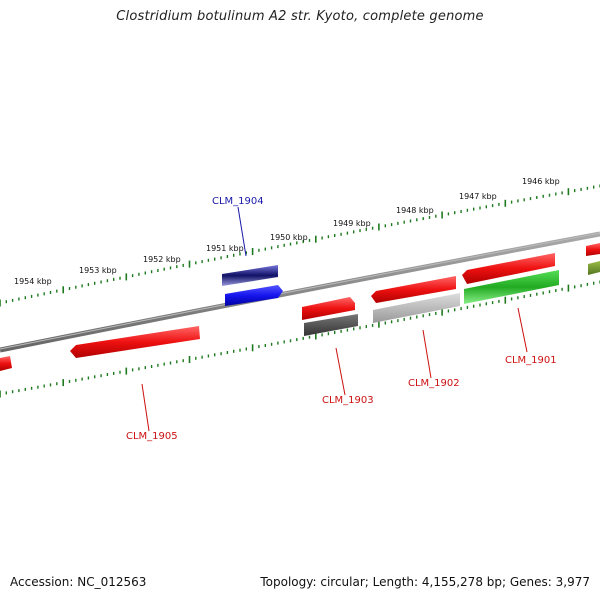  Describe the element at coordinates (522, 330) in the screenshot. I see `leader-clm-1901` at that location.